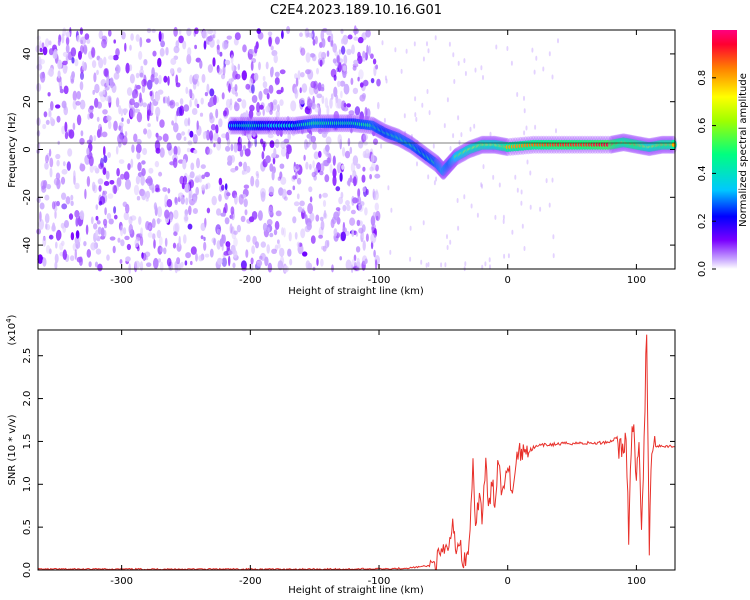 This screenshot has width=750, height=600. I want to click on colorbar-tick-label: 0.8, so click(702, 78).